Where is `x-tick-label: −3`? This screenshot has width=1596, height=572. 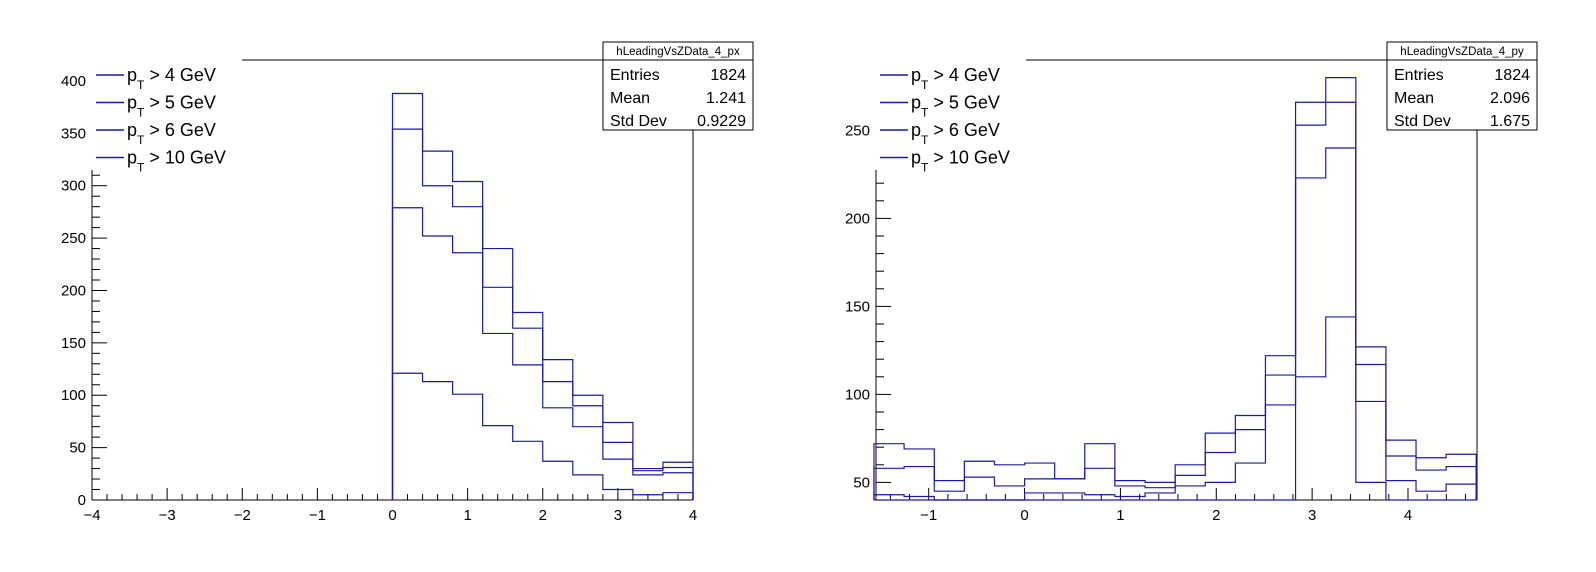
x-tick-label: −3 is located at coordinates (167, 515).